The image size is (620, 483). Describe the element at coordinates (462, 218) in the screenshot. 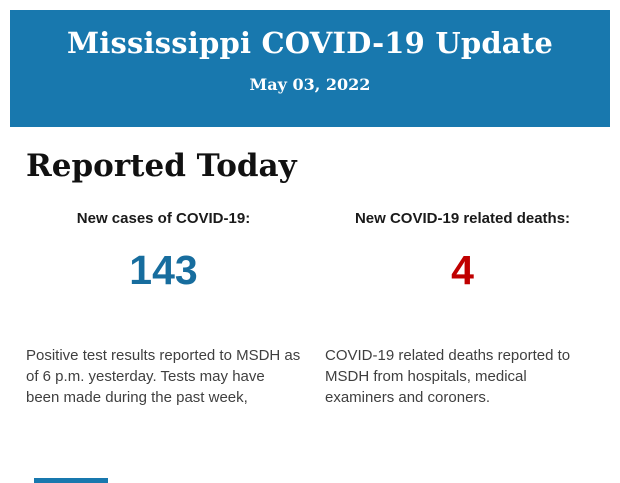

I see `new-deaths-label: New COVID-19 related deaths:` at that location.